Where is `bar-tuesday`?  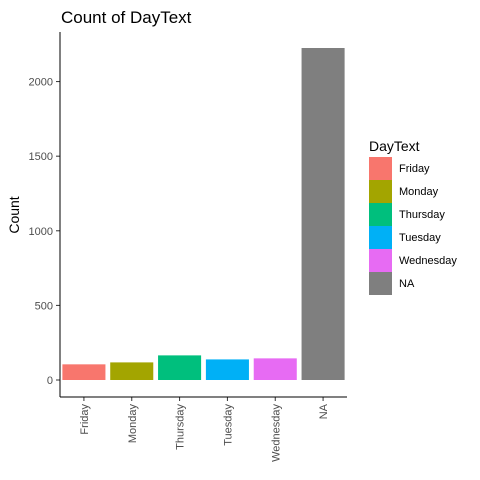 bar-tuesday is located at coordinates (227, 369).